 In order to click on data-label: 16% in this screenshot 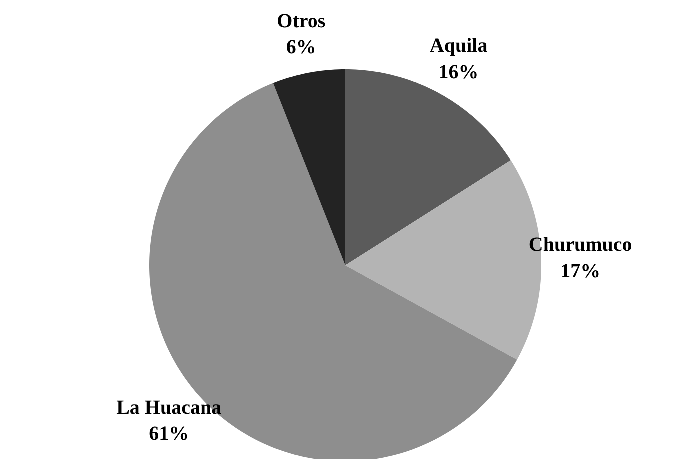, I will do `click(458, 73)`.